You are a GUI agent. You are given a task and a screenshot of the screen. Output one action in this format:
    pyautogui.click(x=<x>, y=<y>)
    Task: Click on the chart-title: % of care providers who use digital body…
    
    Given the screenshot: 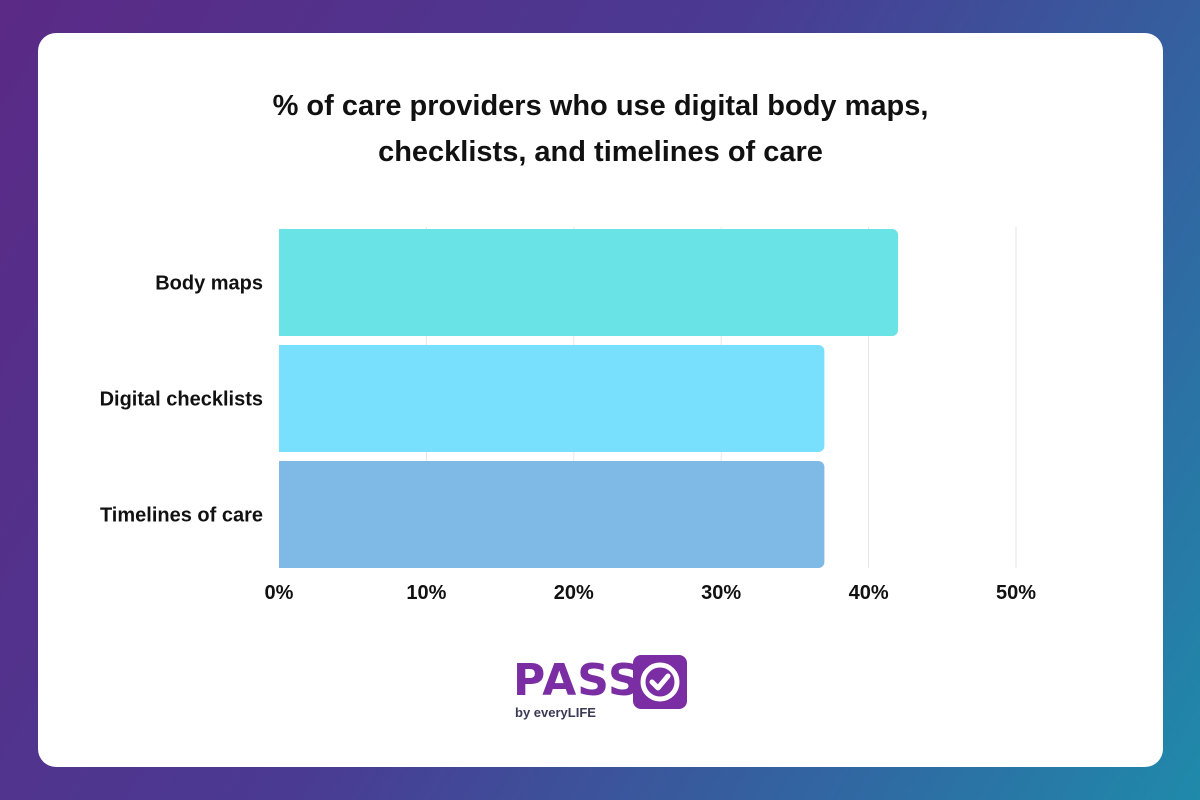 What is the action you would take?
    pyautogui.click(x=600, y=129)
    